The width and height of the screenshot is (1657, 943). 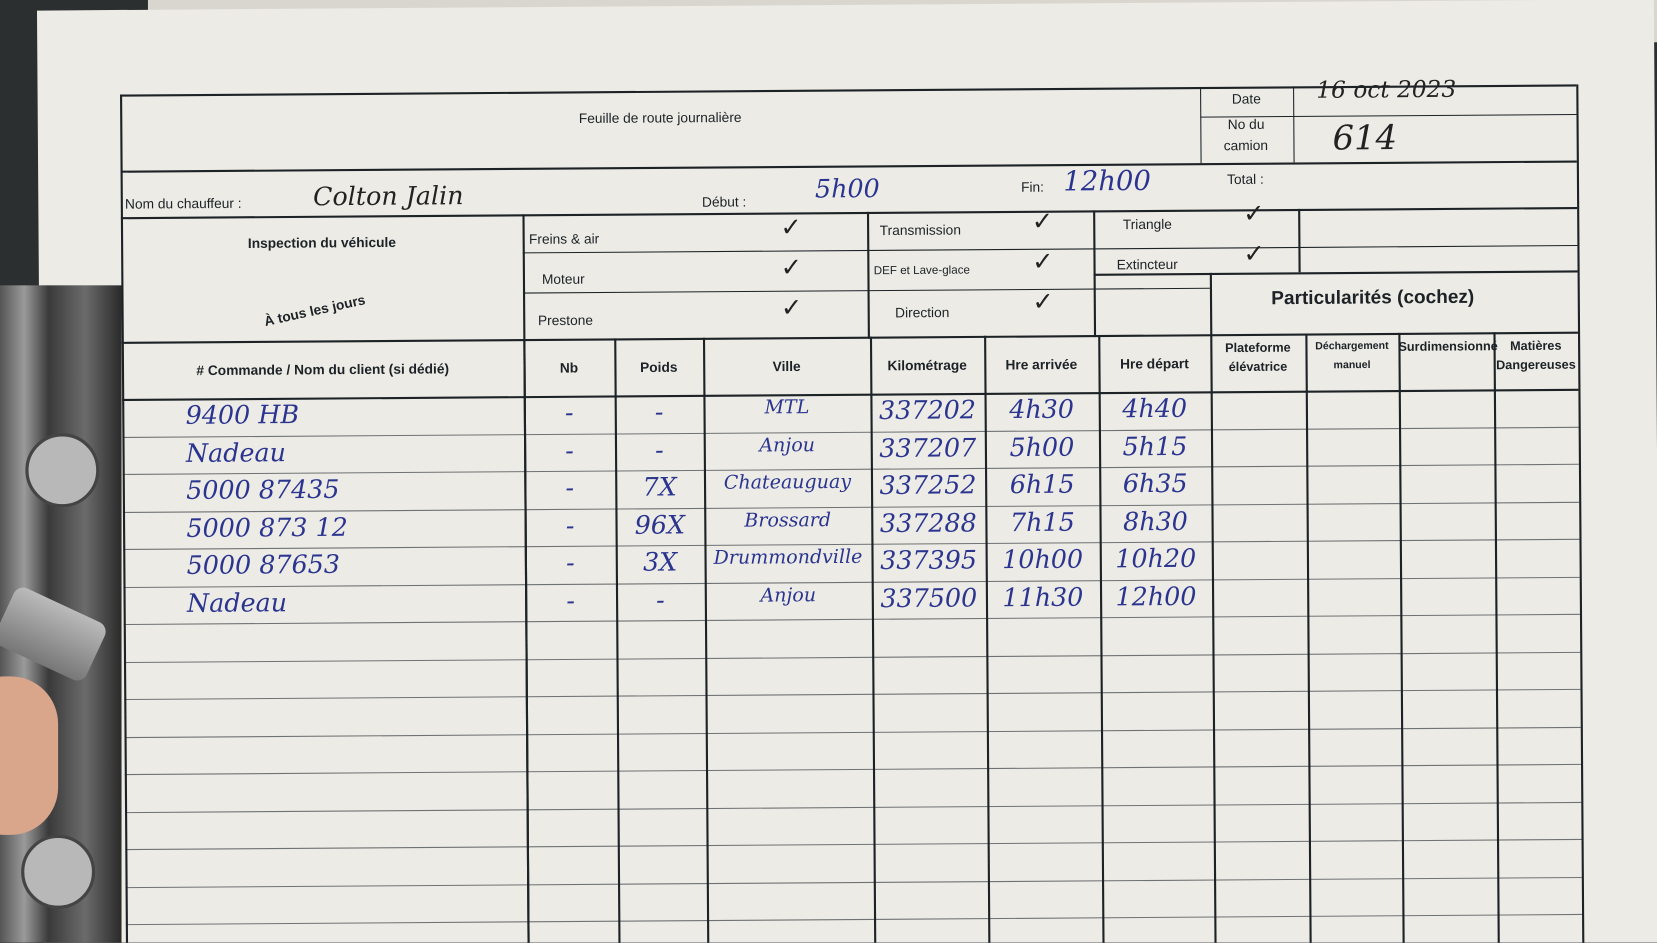 What do you see at coordinates (1155, 483) in the screenshot?
I see `table-cell: 6h35` at bounding box center [1155, 483].